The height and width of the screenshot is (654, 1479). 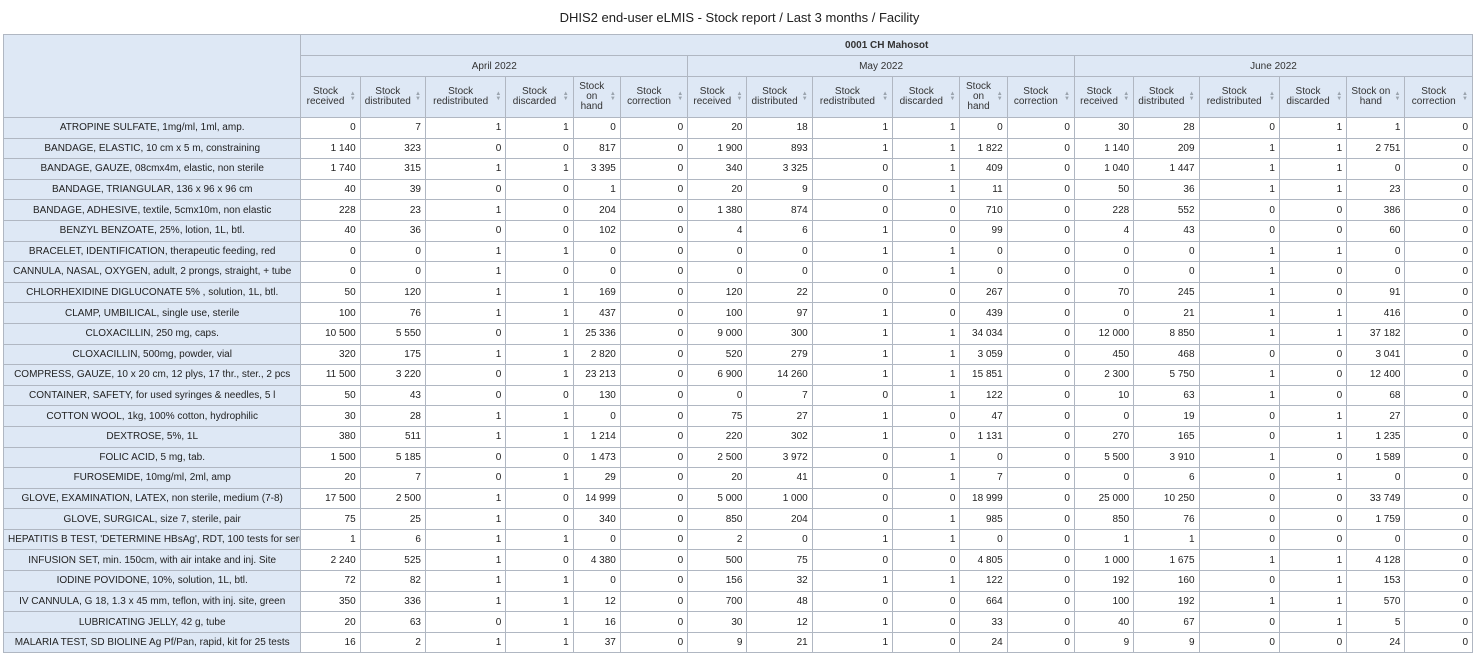 What do you see at coordinates (1166, 622) in the screenshot?
I see `value-cell: 67` at bounding box center [1166, 622].